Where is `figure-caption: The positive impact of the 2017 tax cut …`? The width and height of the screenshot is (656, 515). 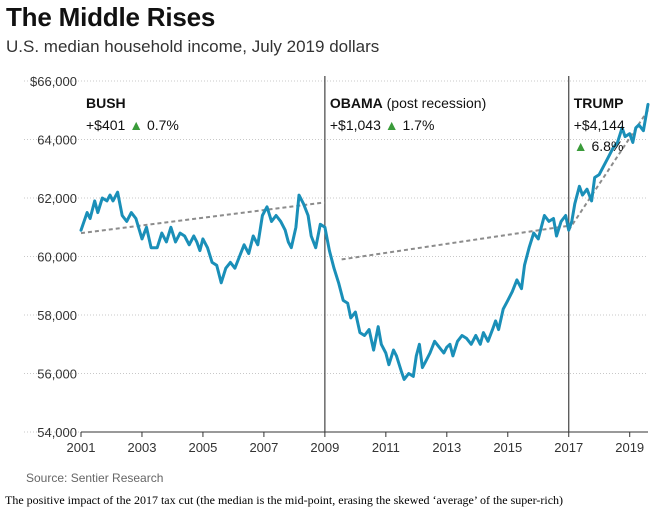
figure-caption: The positive impact of the 2017 tax cut … is located at coordinates (284, 500).